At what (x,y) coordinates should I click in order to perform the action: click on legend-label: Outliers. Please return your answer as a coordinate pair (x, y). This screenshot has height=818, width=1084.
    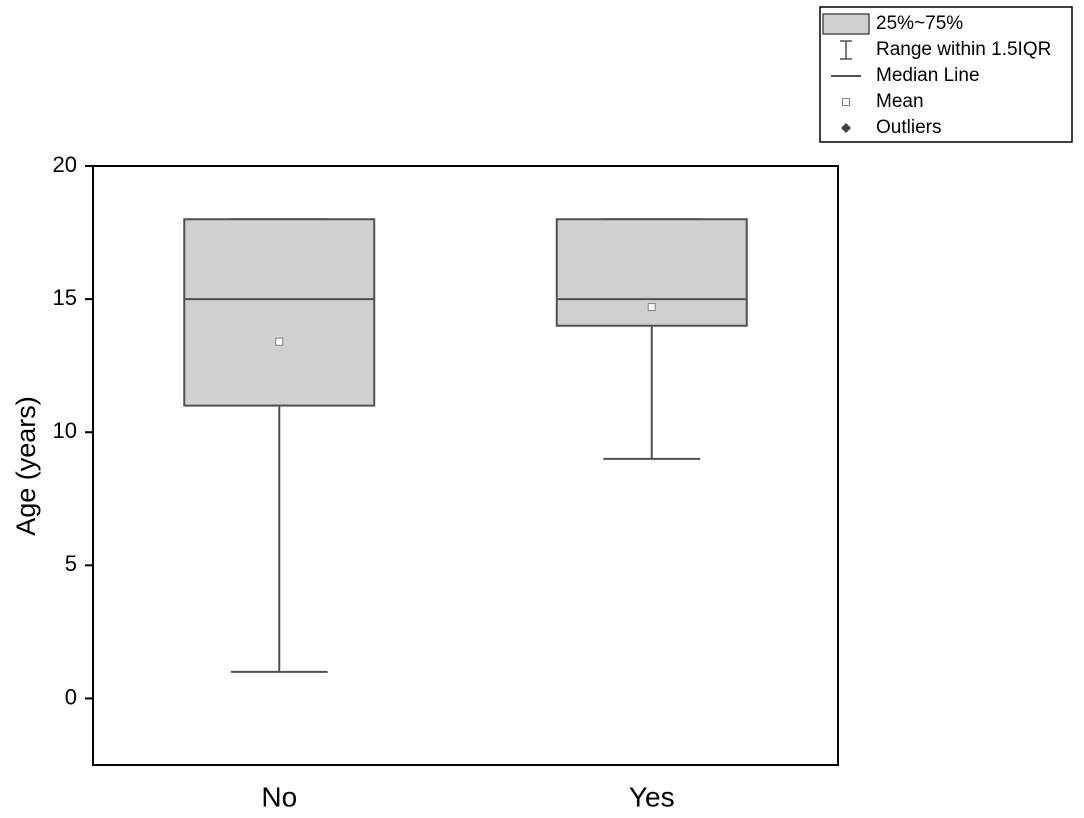
    Looking at the image, I should click on (908, 127).